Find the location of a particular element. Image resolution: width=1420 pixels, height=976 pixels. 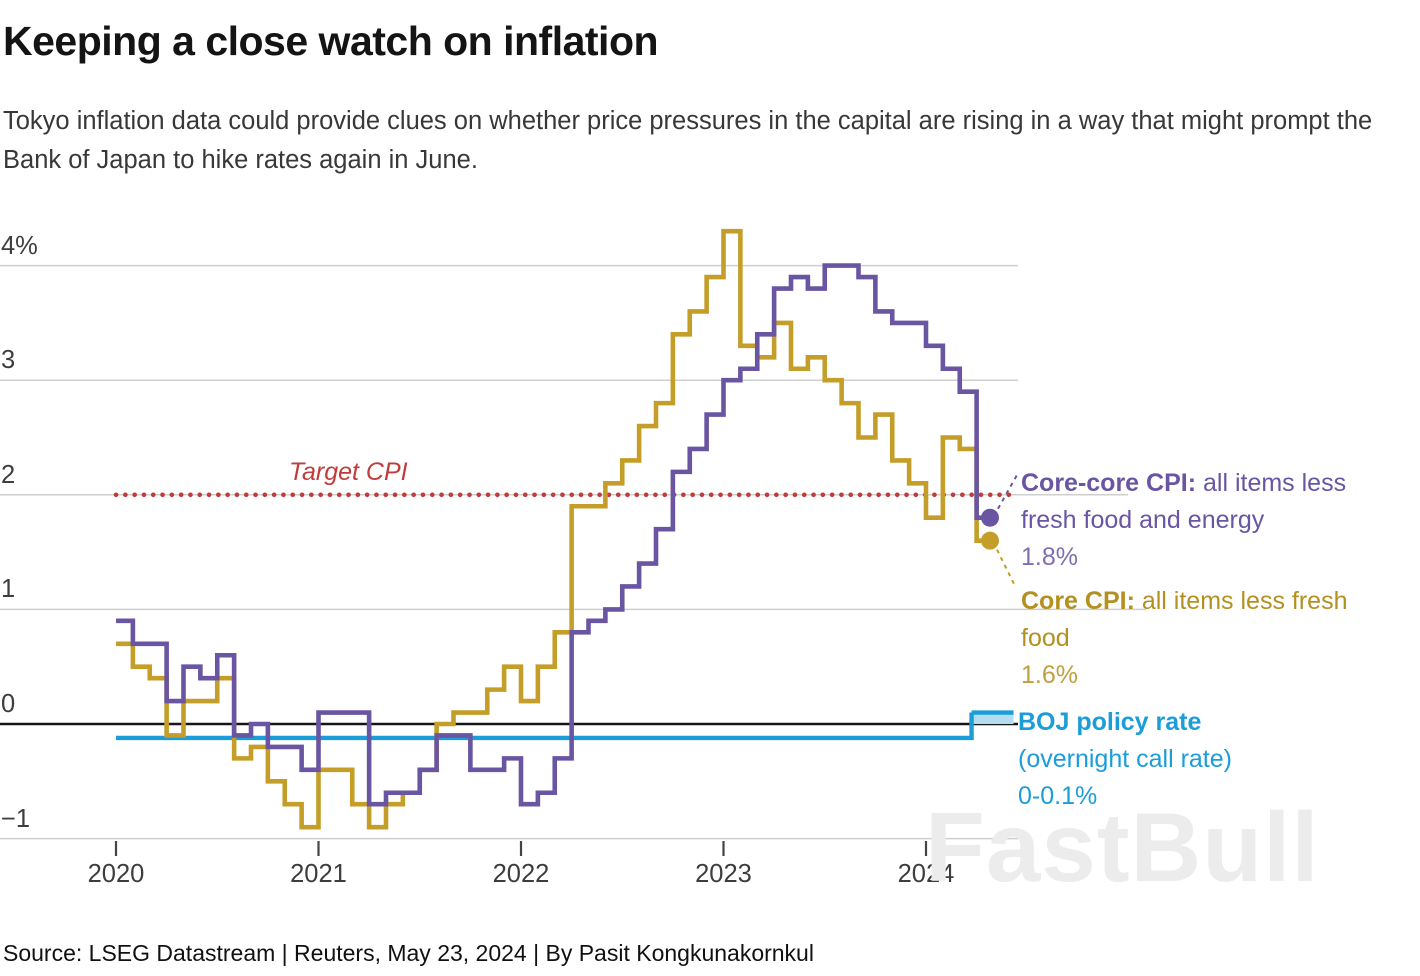

y-axis-tick-label: 2 is located at coordinates (8, 474).